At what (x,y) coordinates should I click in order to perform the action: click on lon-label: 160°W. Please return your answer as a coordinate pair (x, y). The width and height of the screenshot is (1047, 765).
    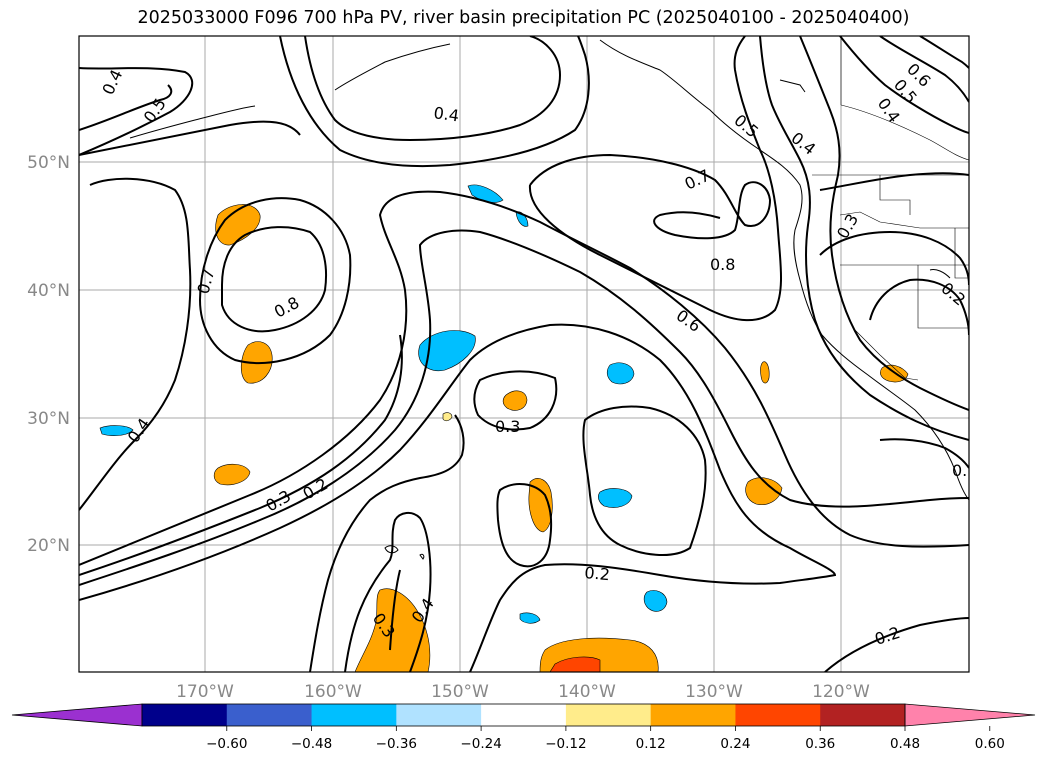
    Looking at the image, I should click on (333, 692).